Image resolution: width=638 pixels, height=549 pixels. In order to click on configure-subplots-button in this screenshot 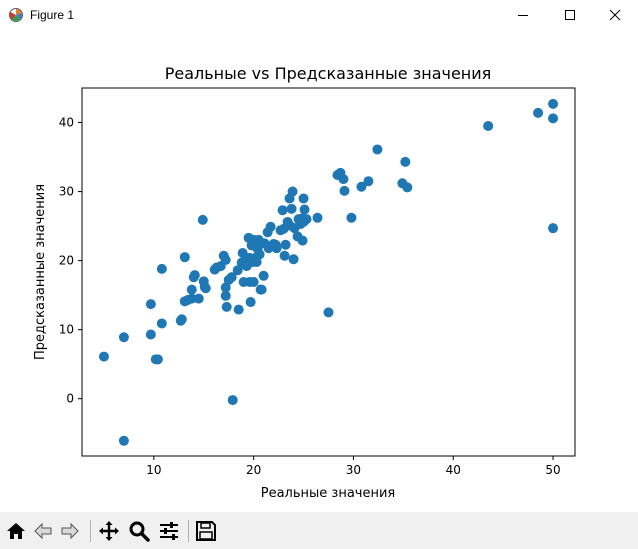, I will do `click(169, 531)`.